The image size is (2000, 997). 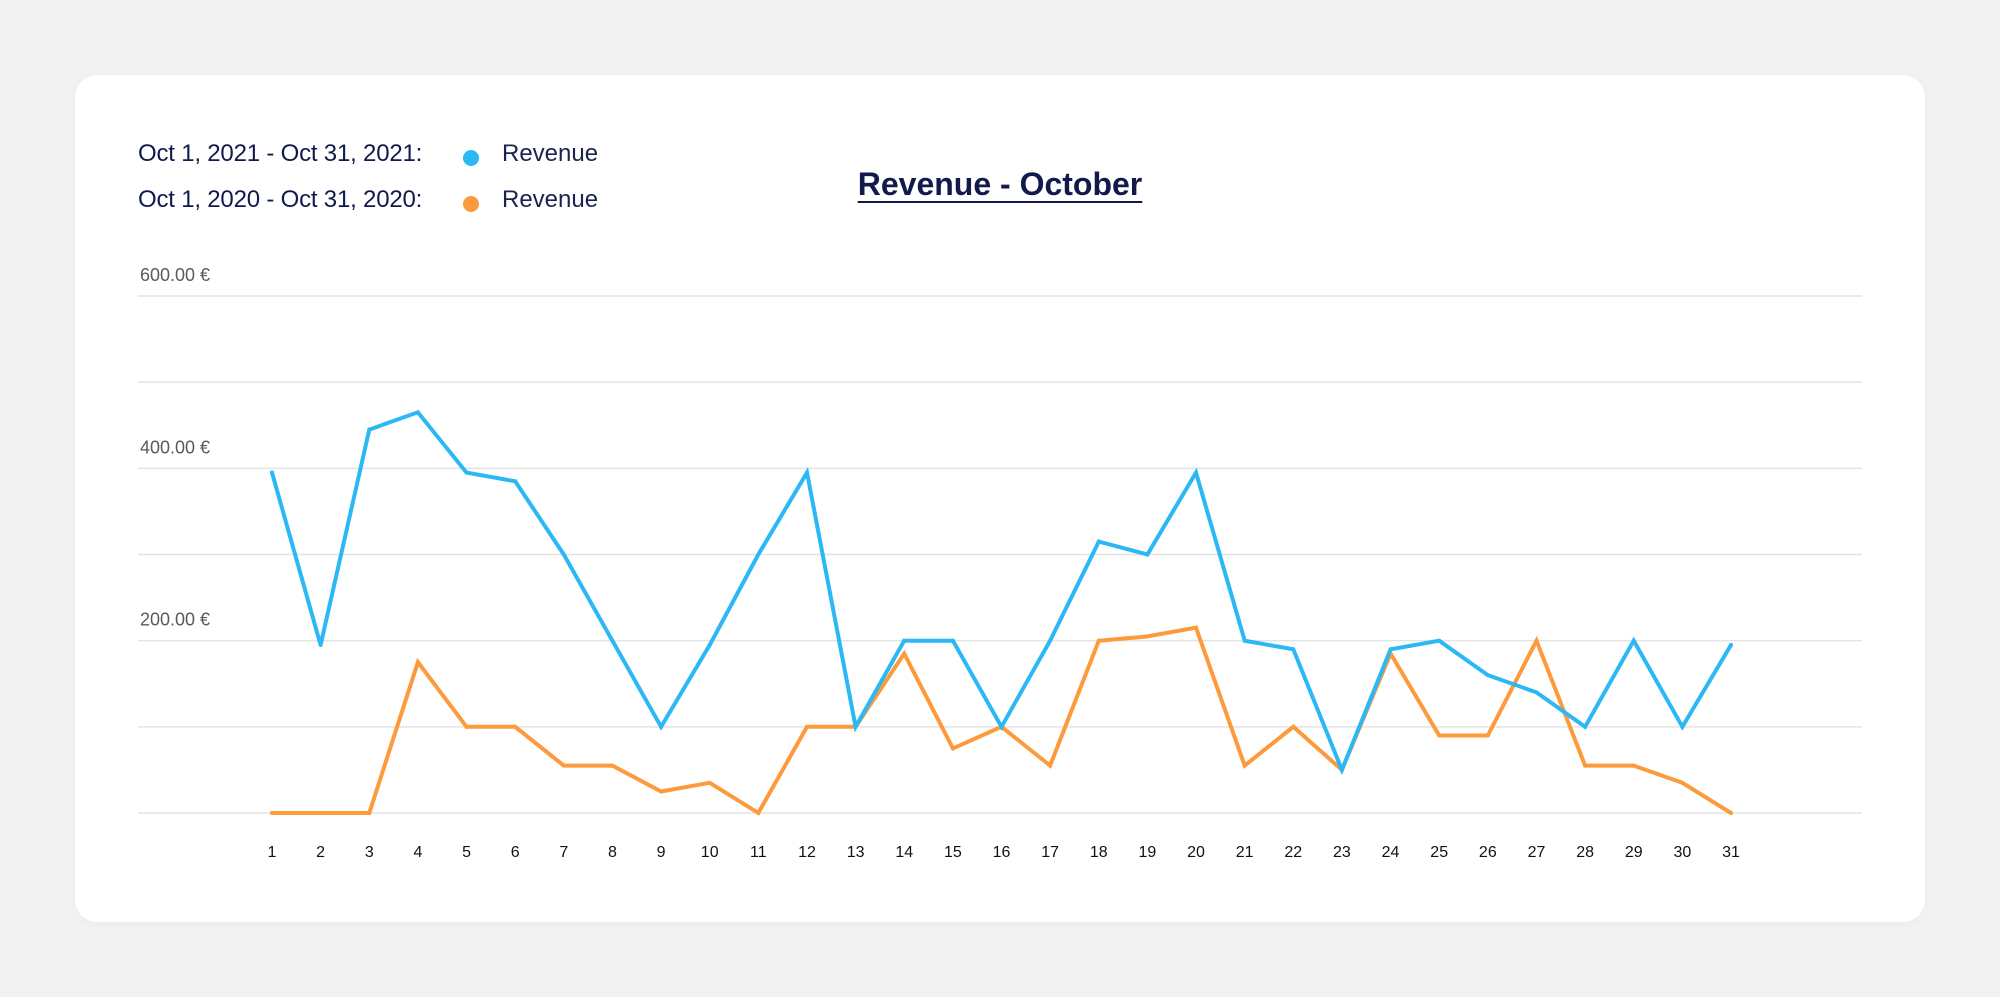 What do you see at coordinates (1682, 852) in the screenshot?
I see `x-tick-label: 30` at bounding box center [1682, 852].